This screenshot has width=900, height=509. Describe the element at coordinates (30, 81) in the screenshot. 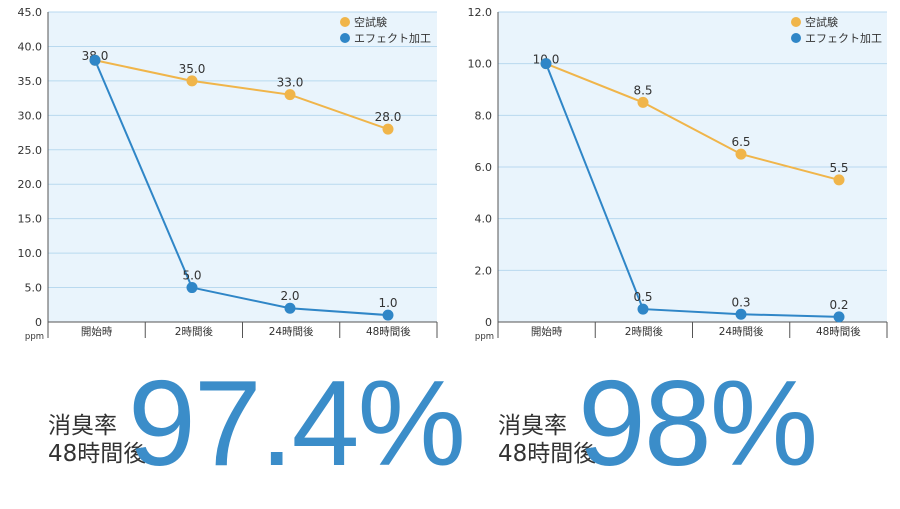

I see `y-tick-label: 35.0` at that location.